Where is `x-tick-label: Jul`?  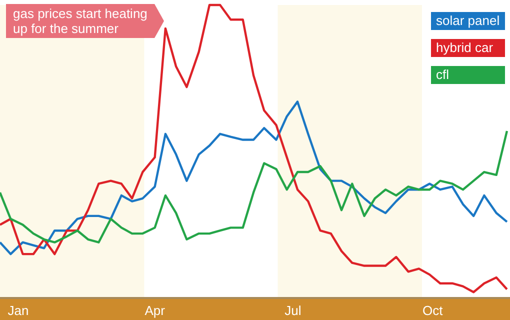
x-tick-label: Jul is located at coordinates (293, 310).